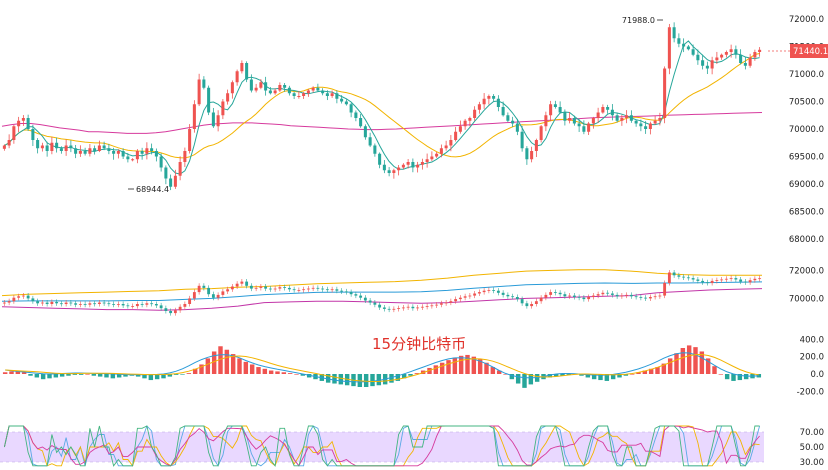 Image resolution: width=828 pixels, height=470 pixels. What do you see at coordinates (817, 375) in the screenshot?
I see `macd-tick-label: 0.0` at bounding box center [817, 375].